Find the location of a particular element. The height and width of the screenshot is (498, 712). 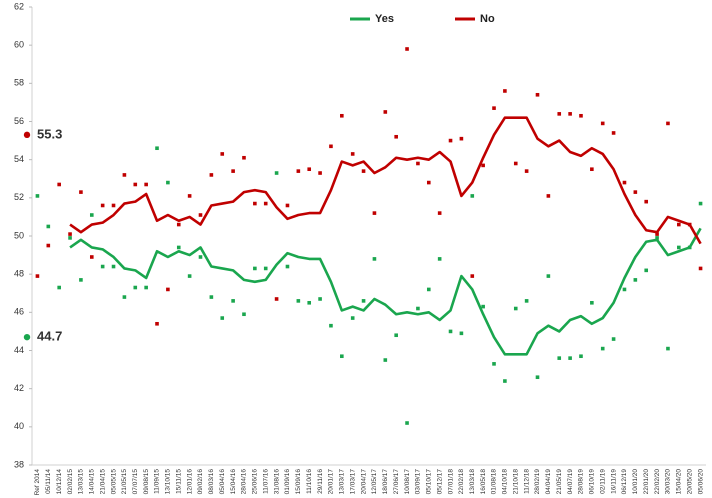

x-tick-label: 18/06/17 is located at coordinates (385, 482).